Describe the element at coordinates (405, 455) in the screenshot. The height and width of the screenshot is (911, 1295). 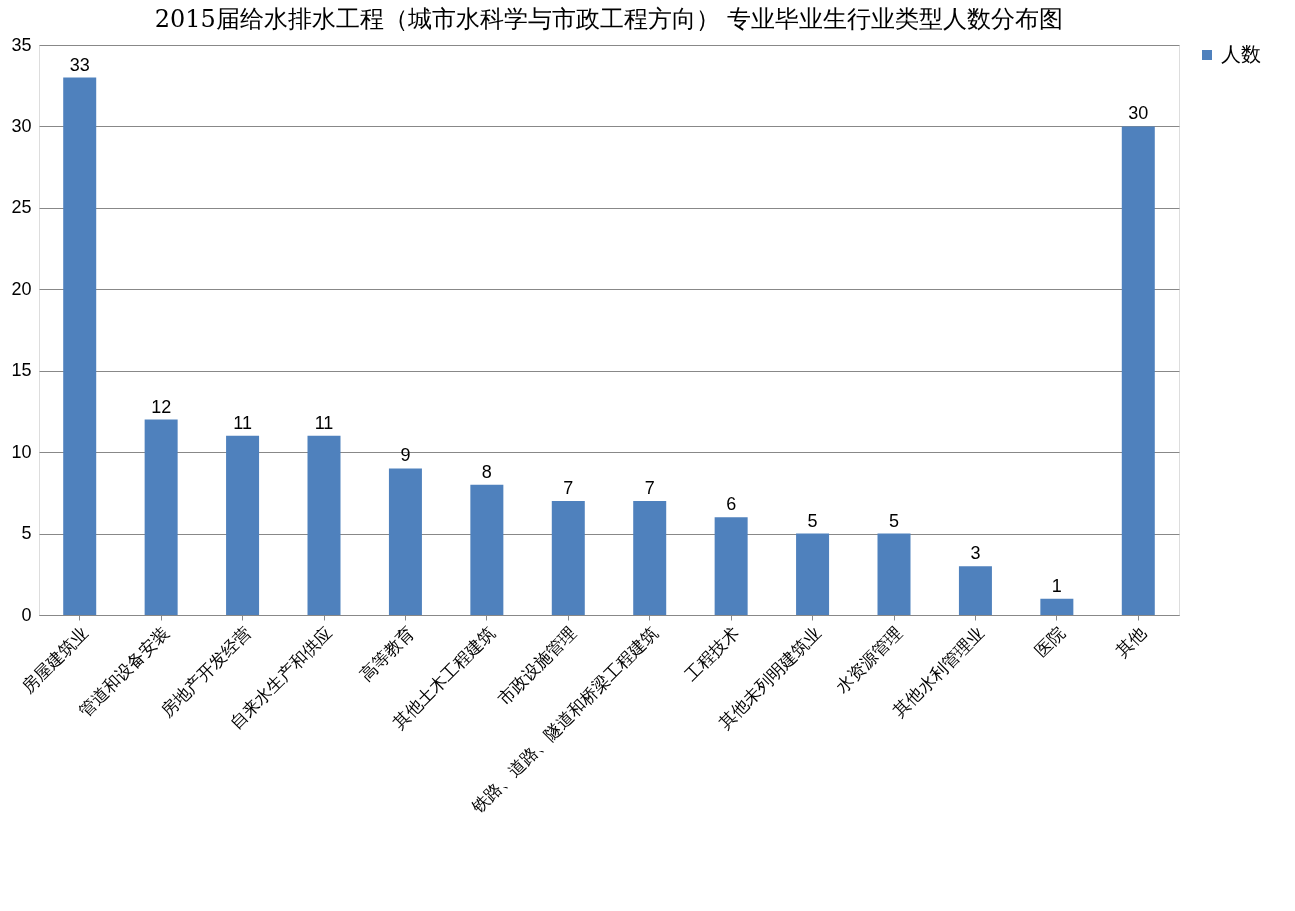
I see `data-label: 9` at that location.